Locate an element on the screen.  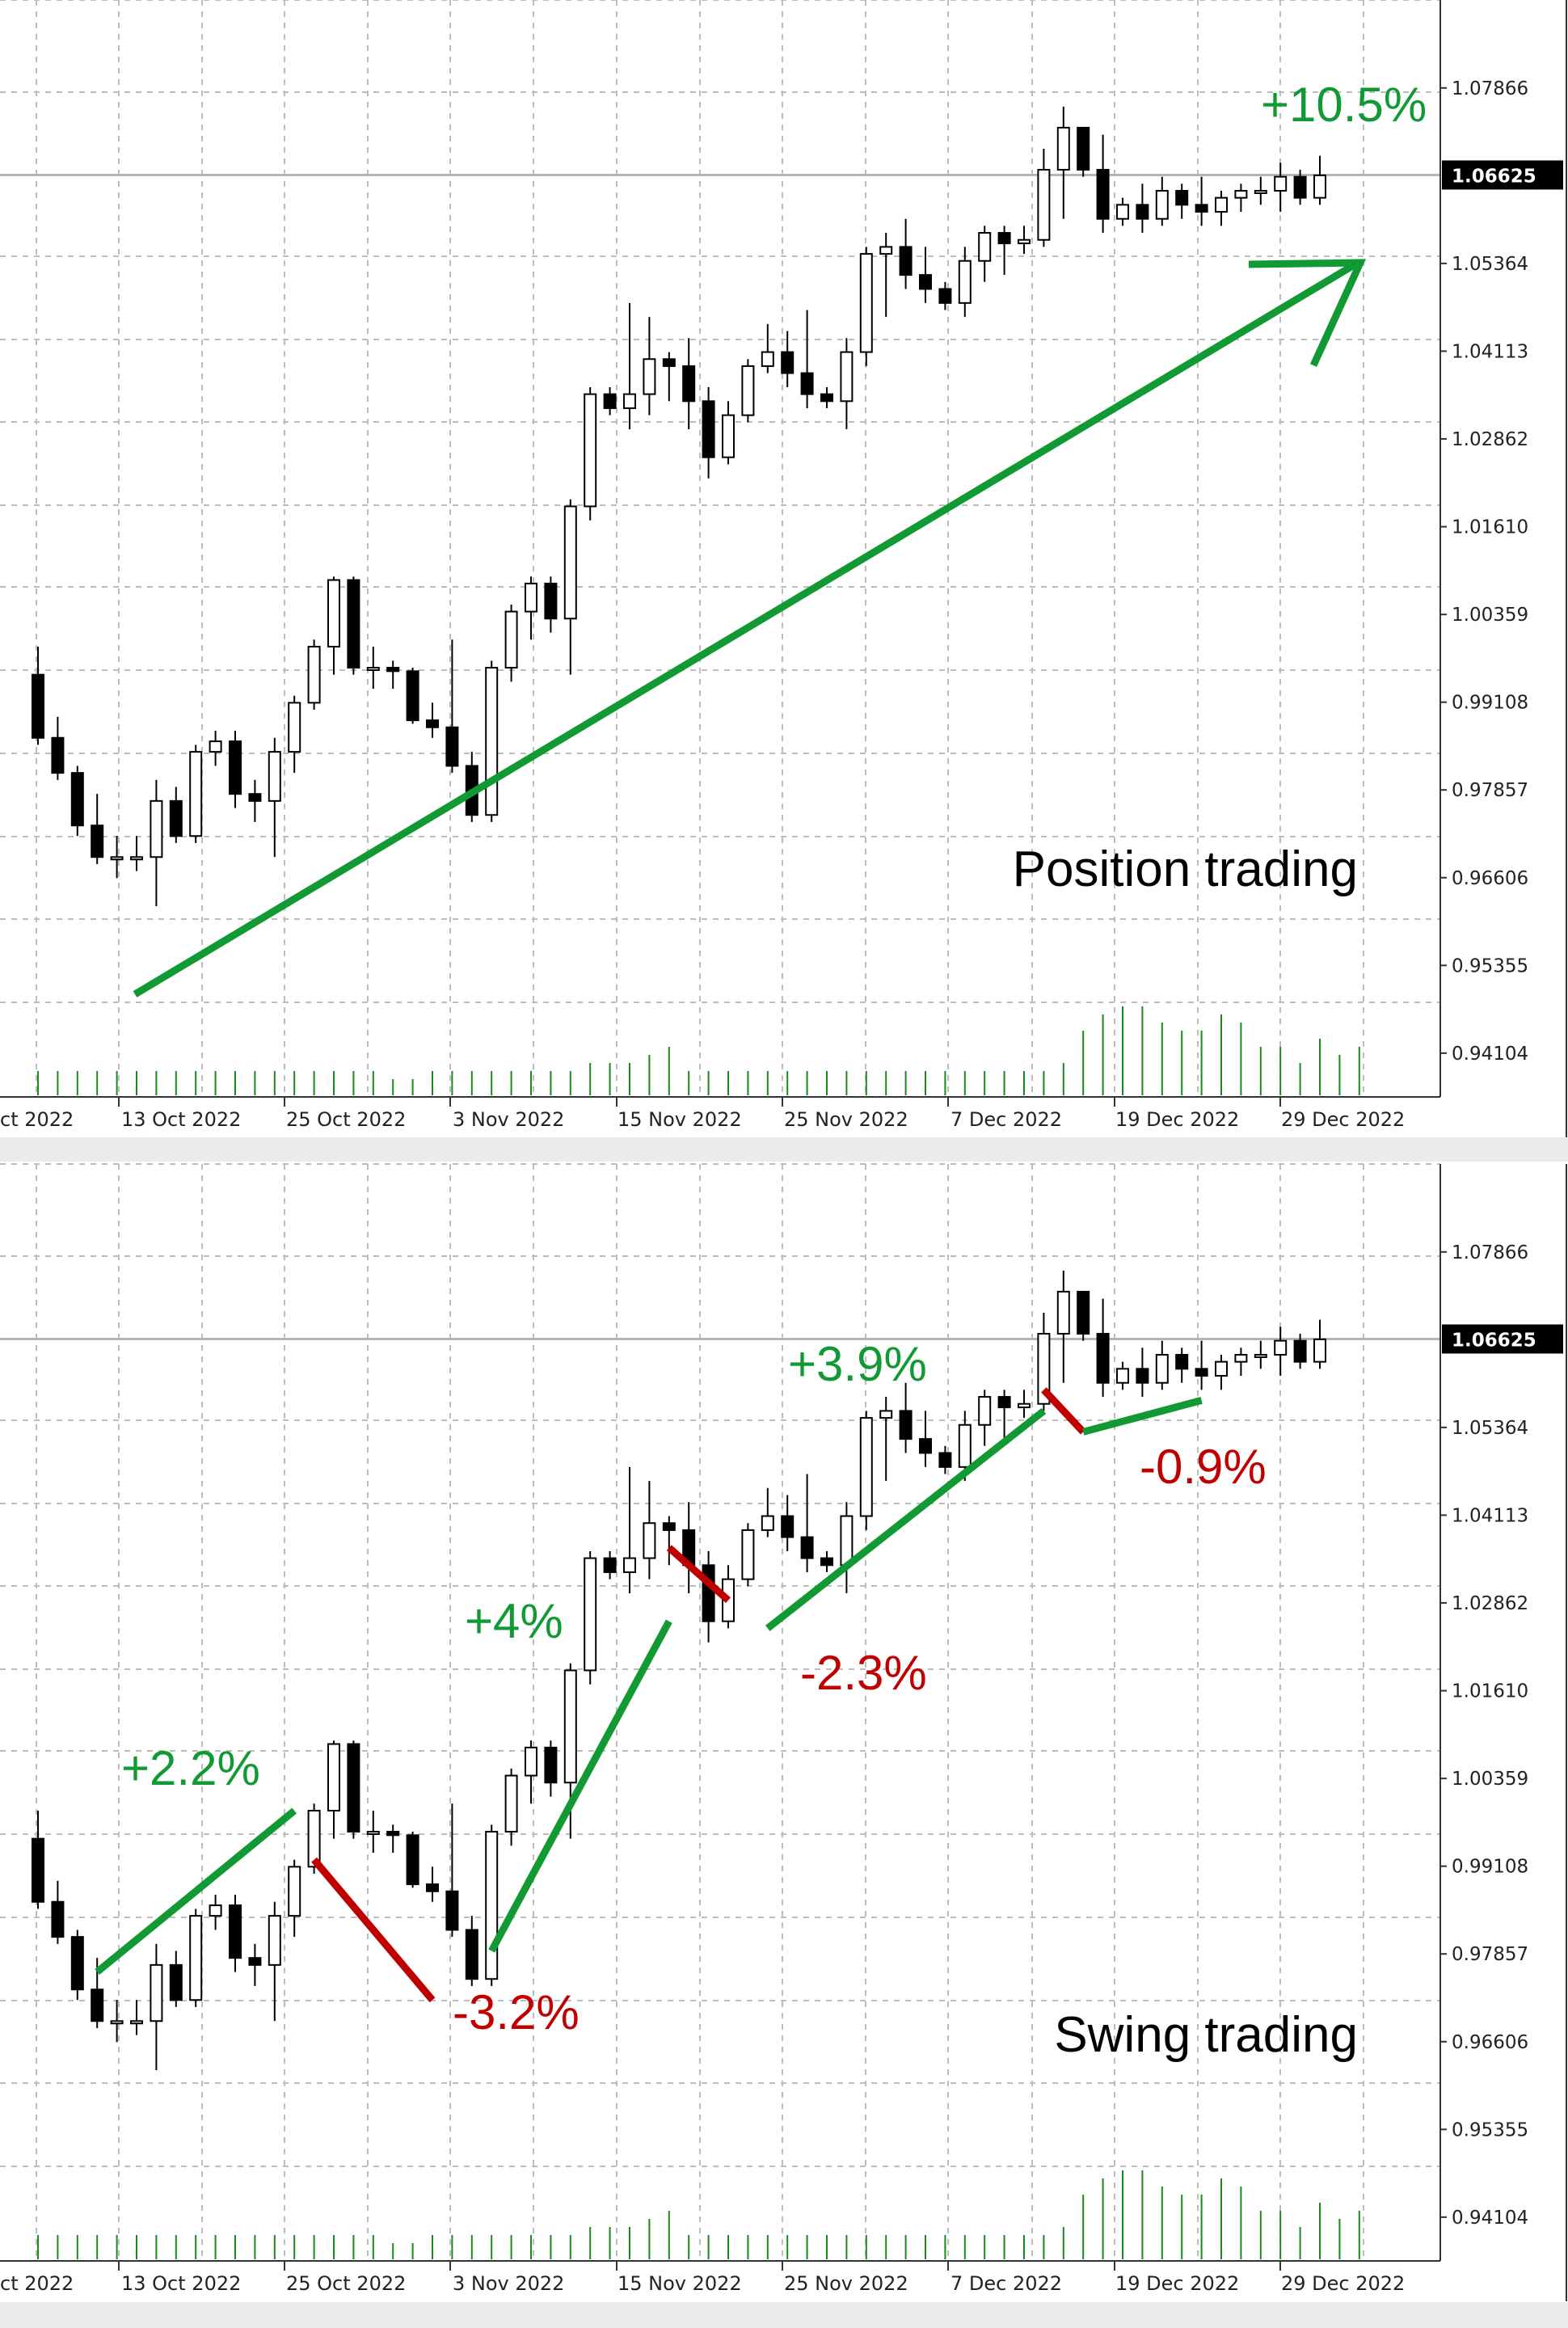
price-tick-label: 1.05364 is located at coordinates (1490, 1428).